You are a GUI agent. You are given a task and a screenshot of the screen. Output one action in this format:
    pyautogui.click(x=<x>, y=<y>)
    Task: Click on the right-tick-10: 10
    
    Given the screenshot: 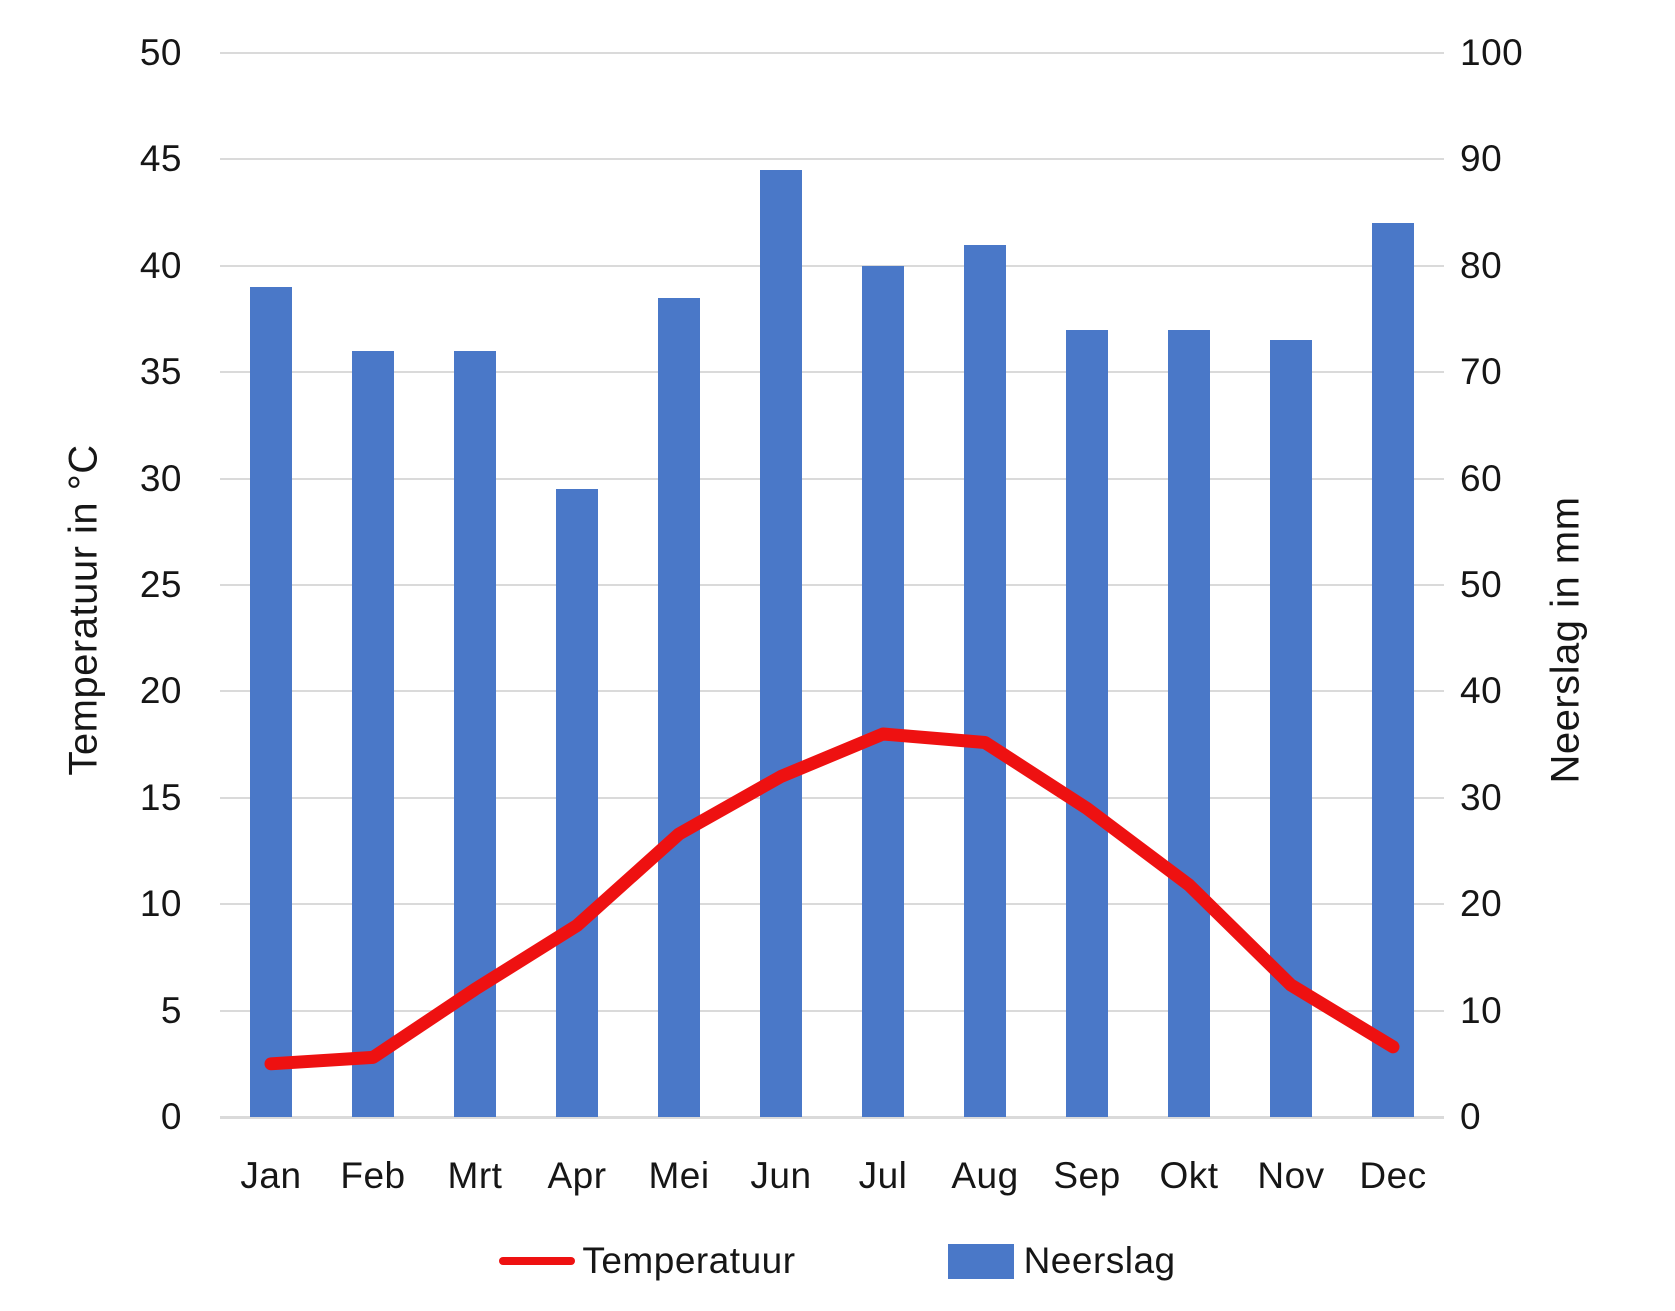 What is the action you would take?
    pyautogui.click(x=1481, y=1010)
    